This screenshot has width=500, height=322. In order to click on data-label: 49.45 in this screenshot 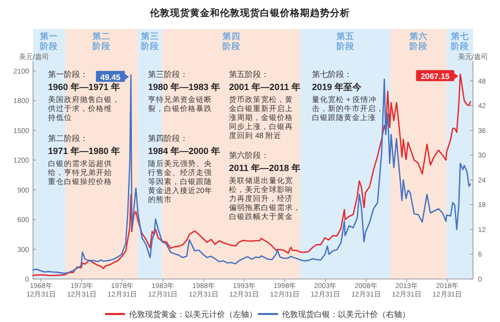, I will do `click(110, 77)`.